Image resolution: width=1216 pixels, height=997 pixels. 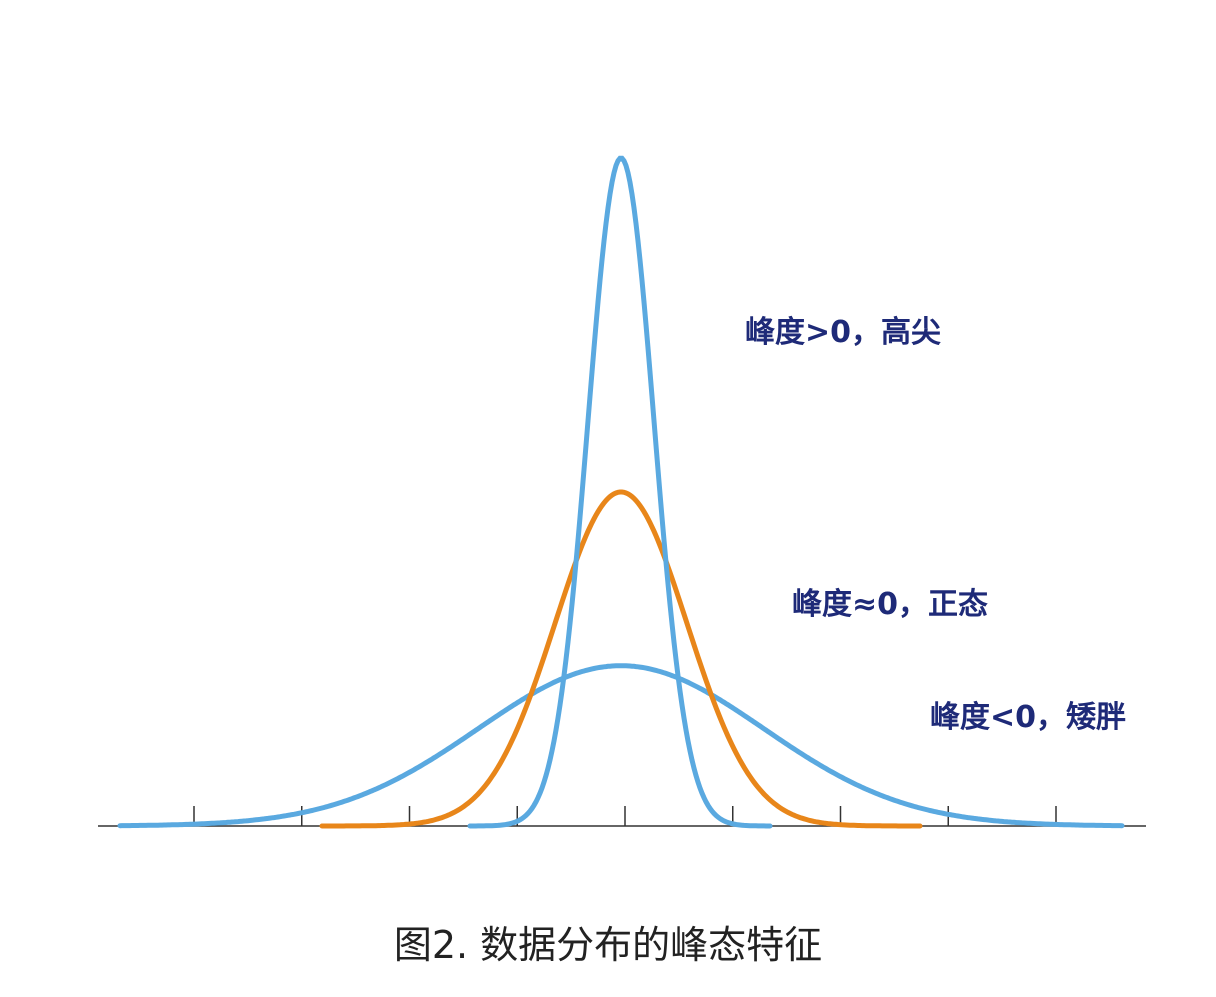 What do you see at coordinates (890, 604) in the screenshot?
I see `normal-label: 峰度≈0，正态` at bounding box center [890, 604].